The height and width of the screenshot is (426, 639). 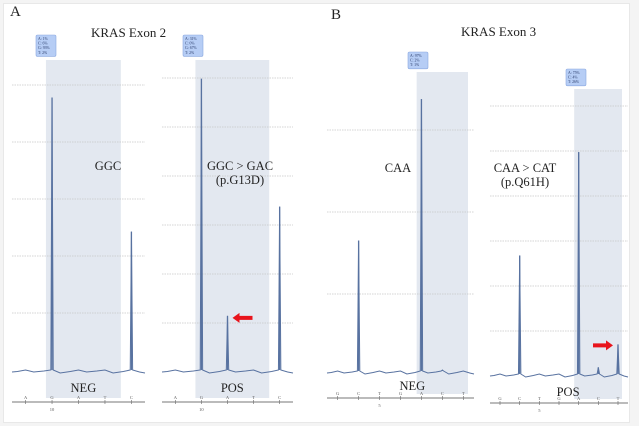 I want to click on panel-title-a: KRAS Exon 2, so click(x=129, y=32).